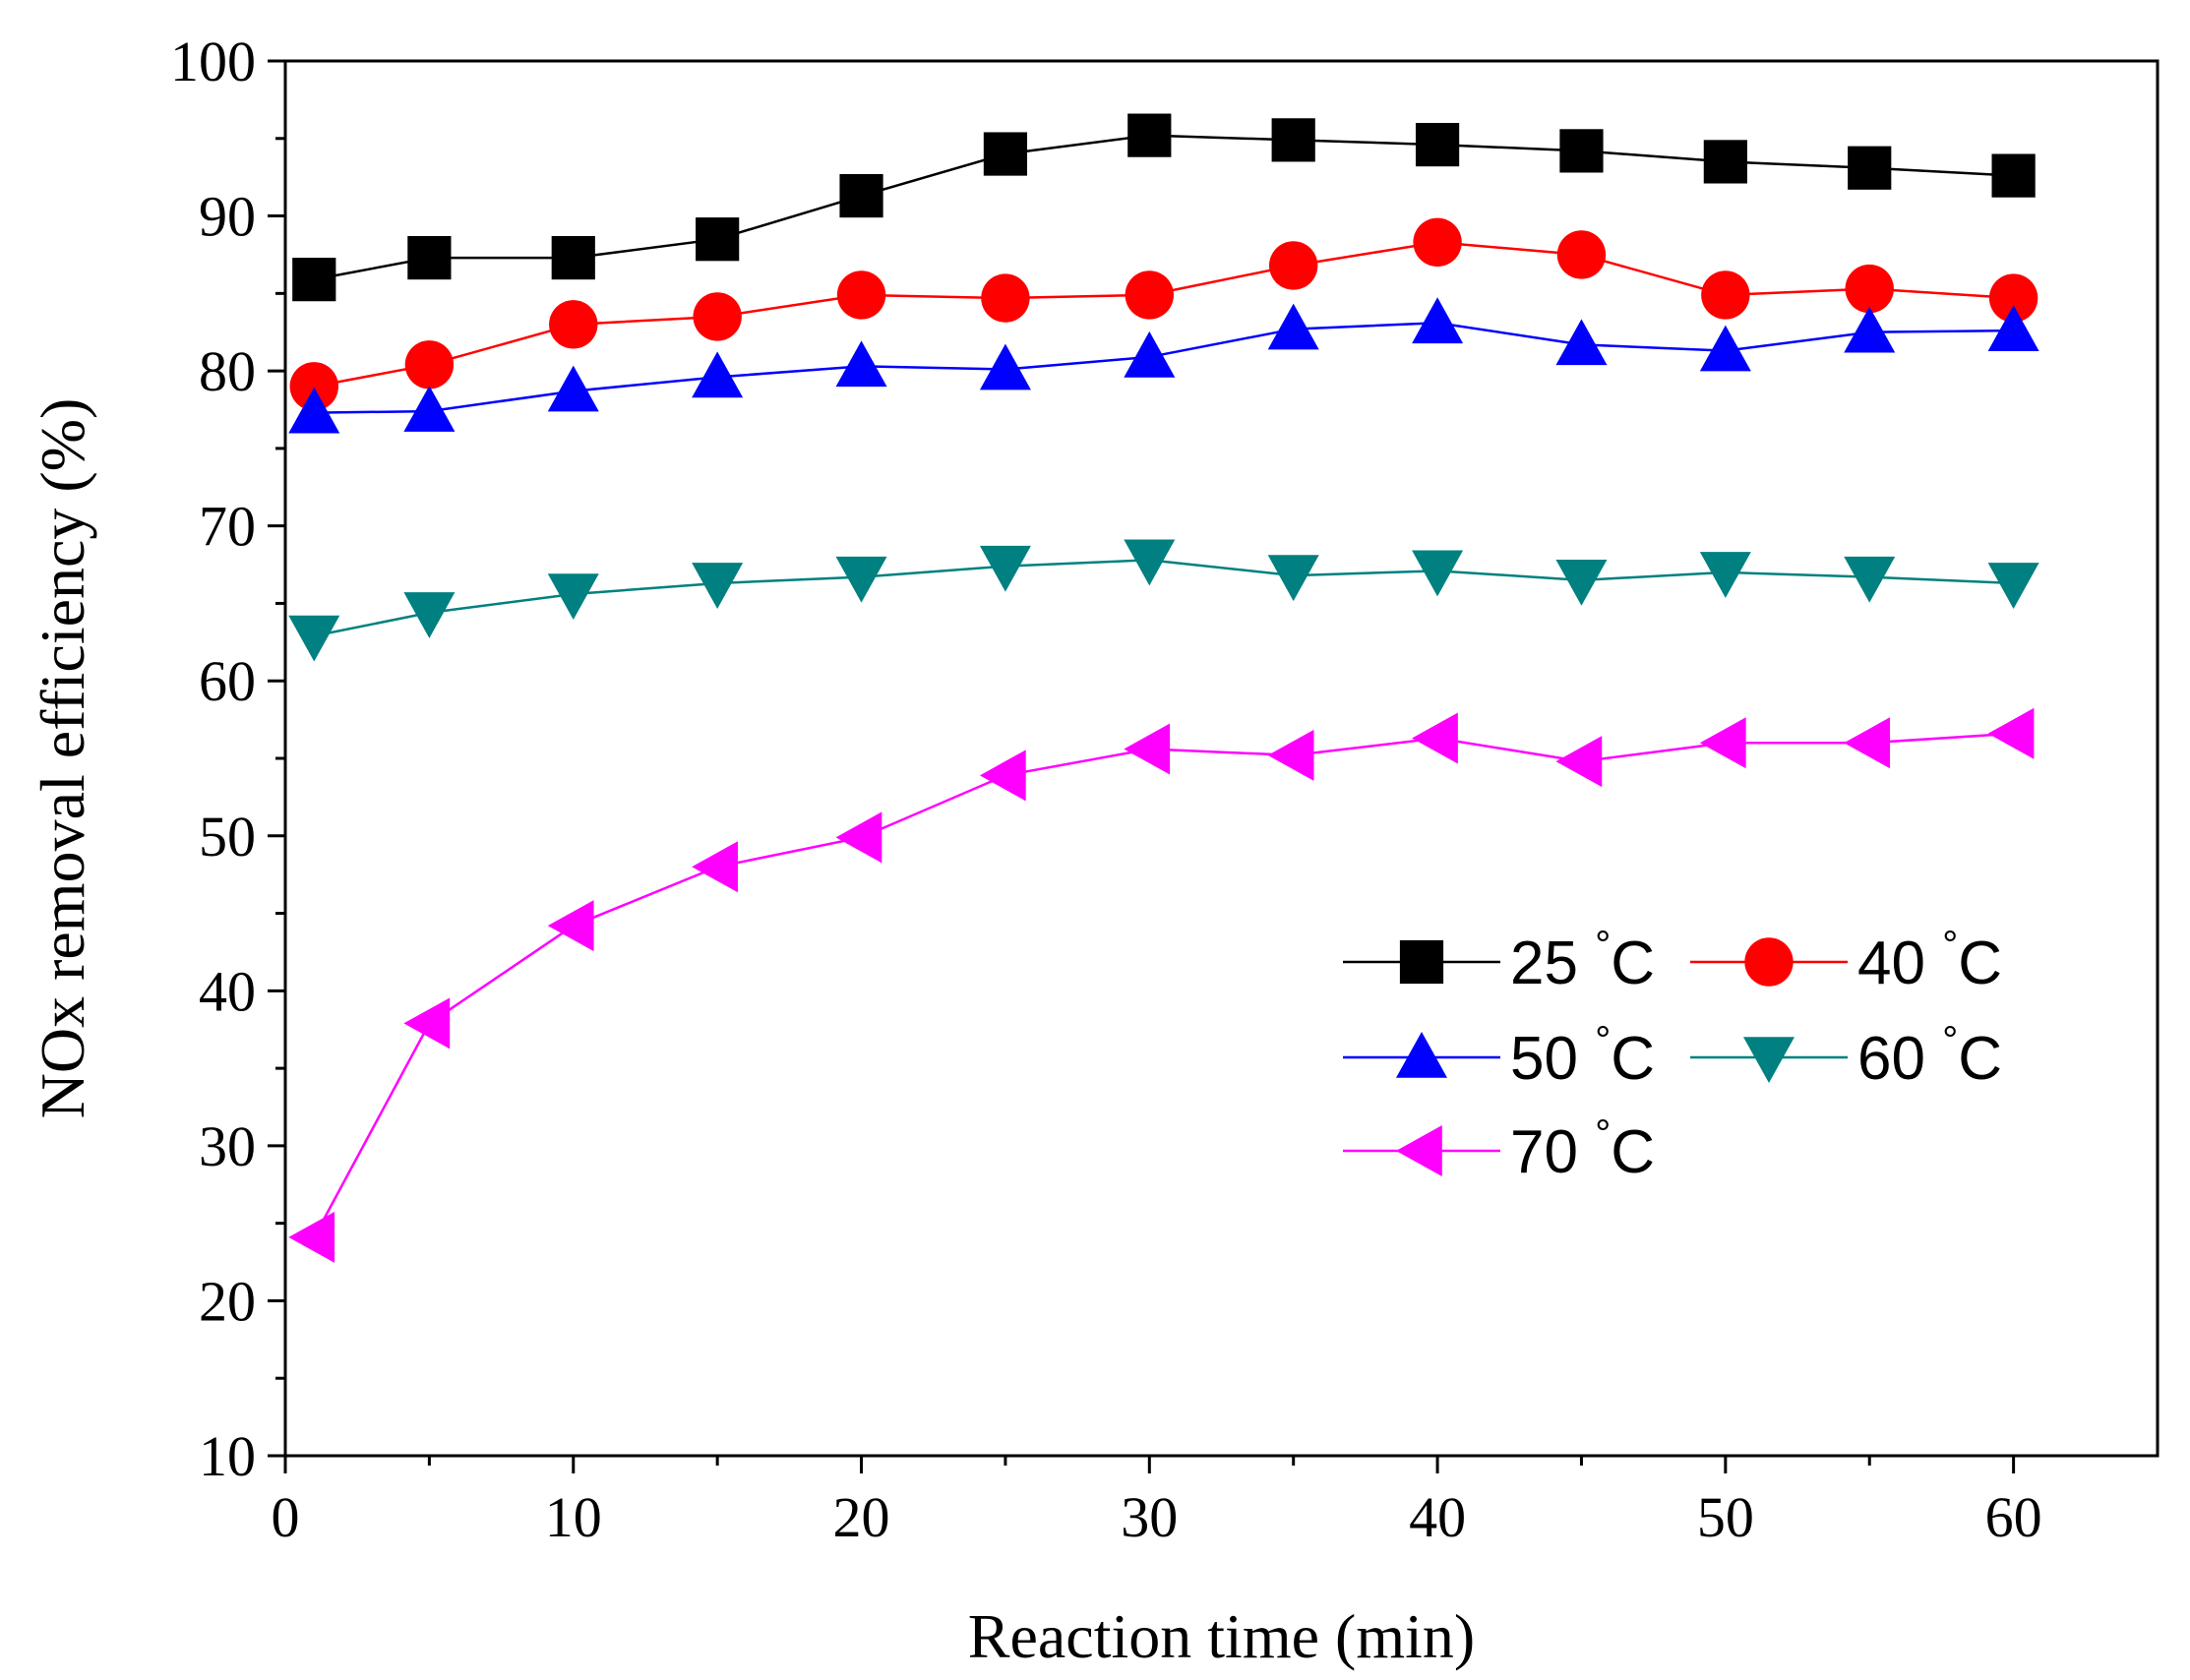  What do you see at coordinates (1437, 1517) in the screenshot?
I see `x-tick-label: 40` at bounding box center [1437, 1517].